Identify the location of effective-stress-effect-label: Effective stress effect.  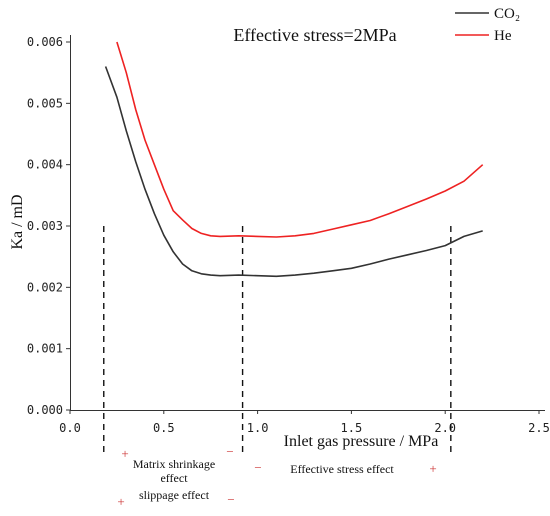
(342, 469).